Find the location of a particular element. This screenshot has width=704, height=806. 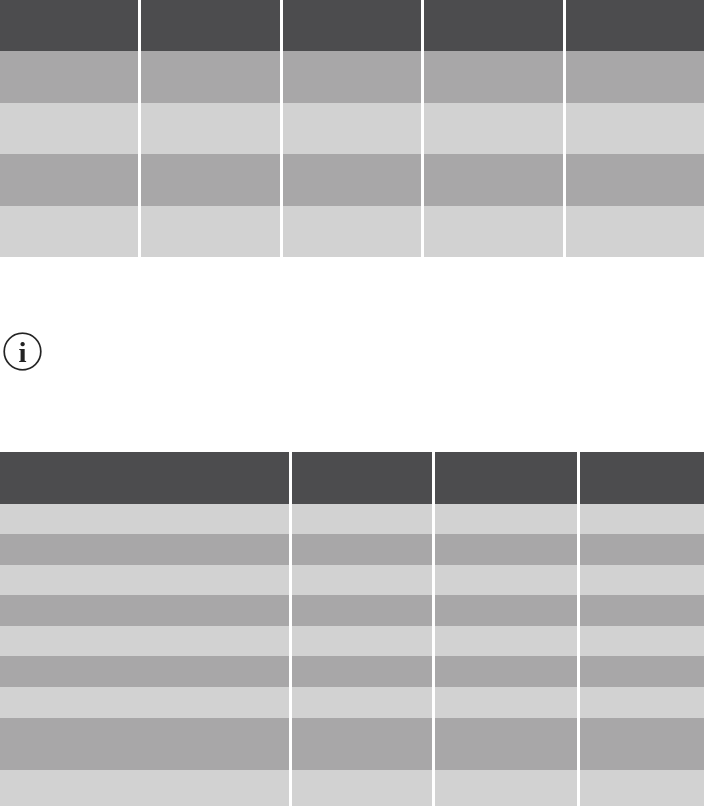

info-icon: i is located at coordinates (22, 351).